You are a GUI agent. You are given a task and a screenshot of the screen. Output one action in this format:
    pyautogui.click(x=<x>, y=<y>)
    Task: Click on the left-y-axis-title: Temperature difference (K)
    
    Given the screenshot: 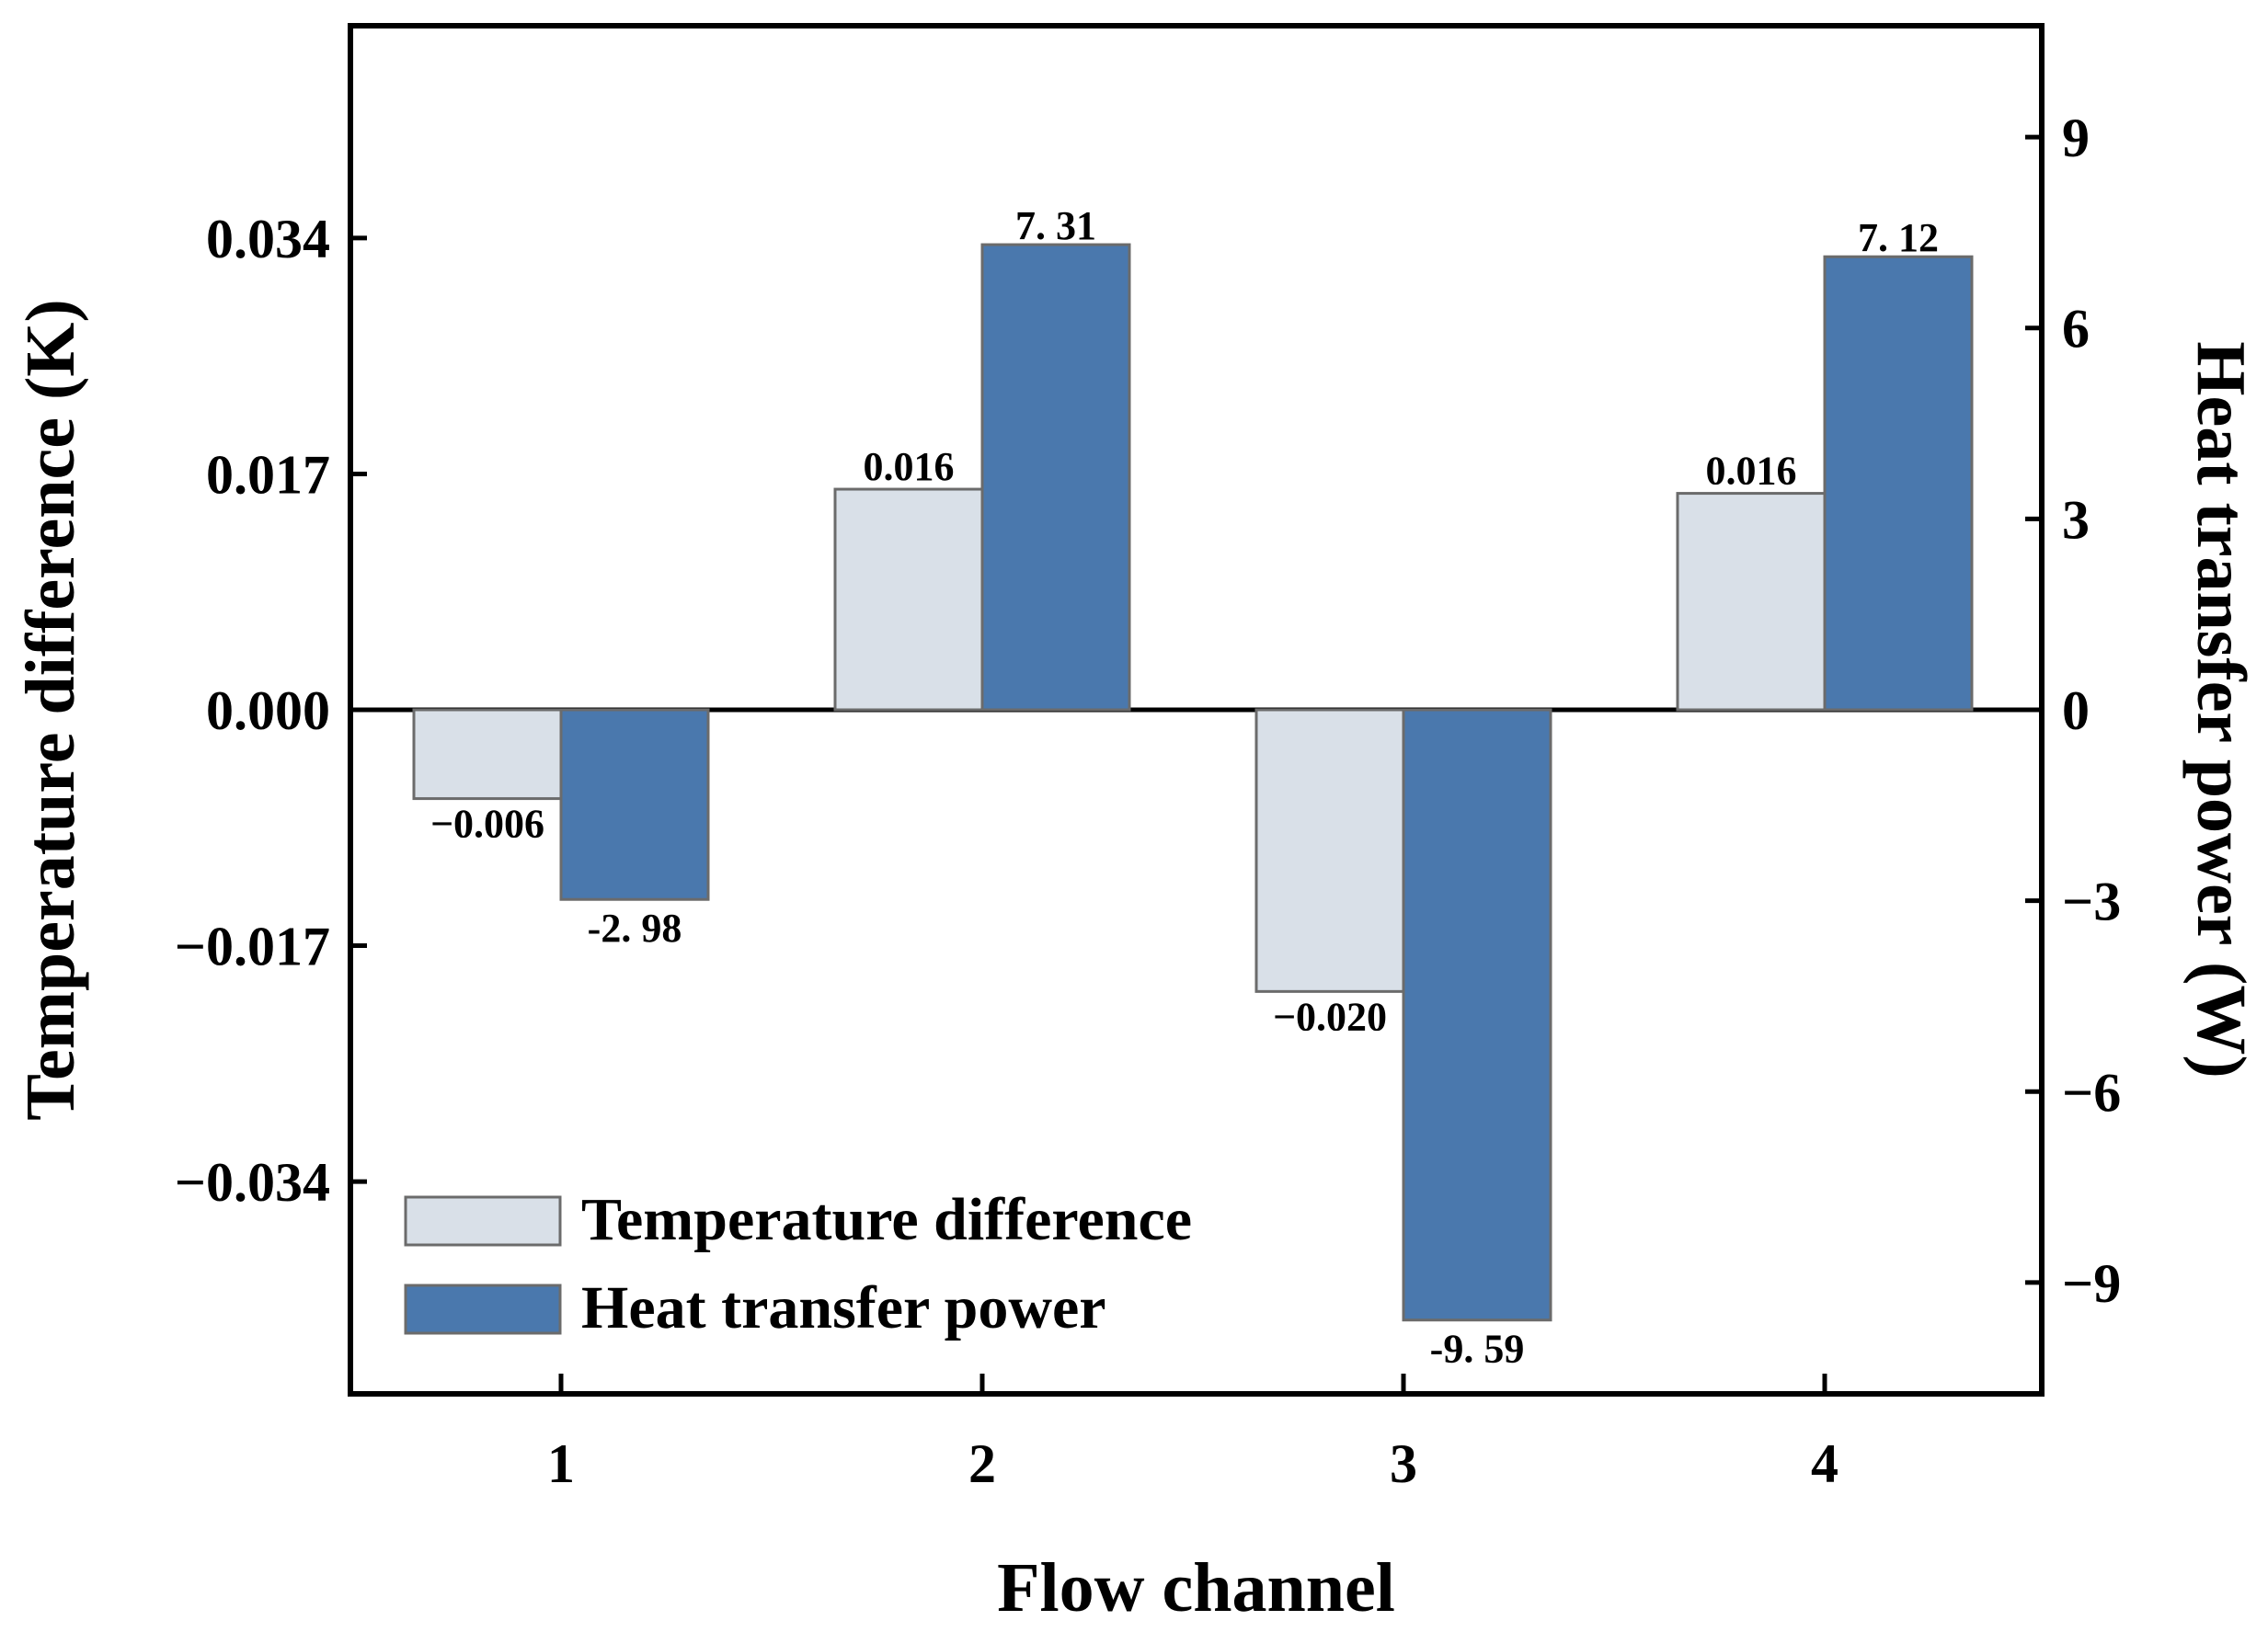 What is the action you would take?
    pyautogui.click(x=50, y=709)
    